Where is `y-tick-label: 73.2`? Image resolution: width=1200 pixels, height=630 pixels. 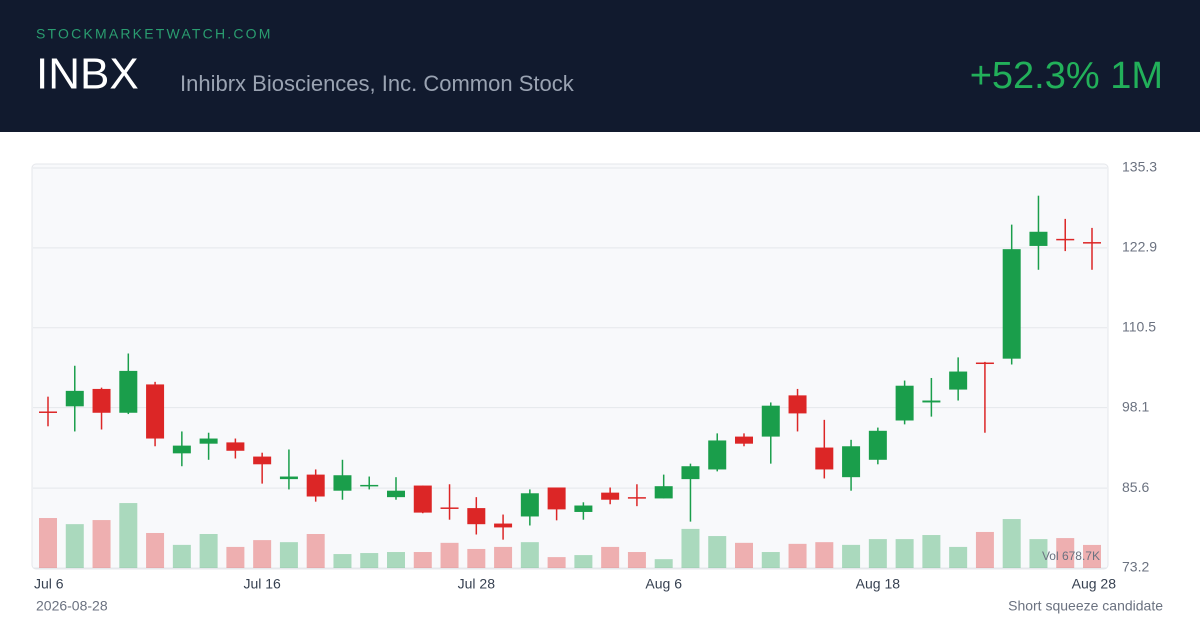
y-tick-label: 73.2 is located at coordinates (1135, 567).